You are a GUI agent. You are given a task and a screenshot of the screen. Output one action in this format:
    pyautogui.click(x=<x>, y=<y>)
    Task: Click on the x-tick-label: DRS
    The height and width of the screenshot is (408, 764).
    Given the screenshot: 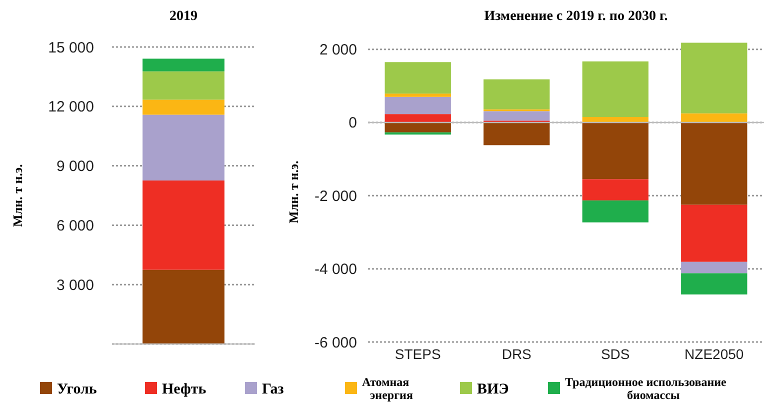 What is the action you would take?
    pyautogui.click(x=517, y=354)
    